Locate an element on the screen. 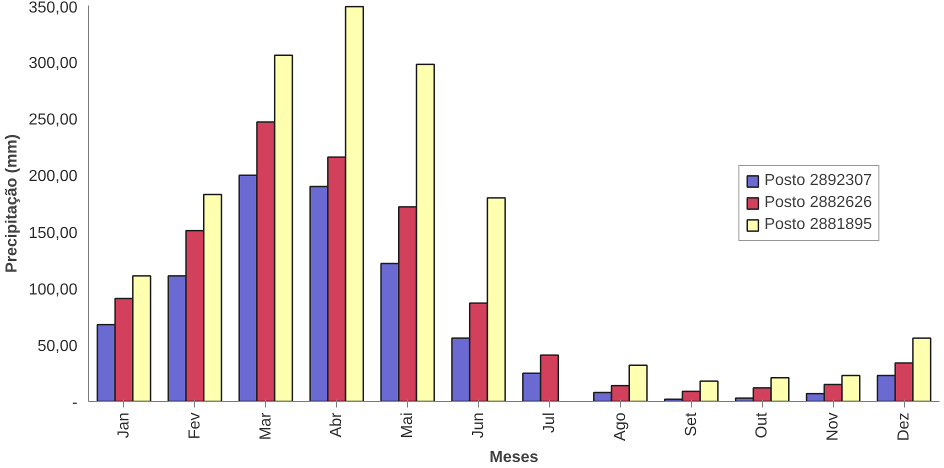 The width and height of the screenshot is (944, 468). x-tick-label: Jul is located at coordinates (549, 422).